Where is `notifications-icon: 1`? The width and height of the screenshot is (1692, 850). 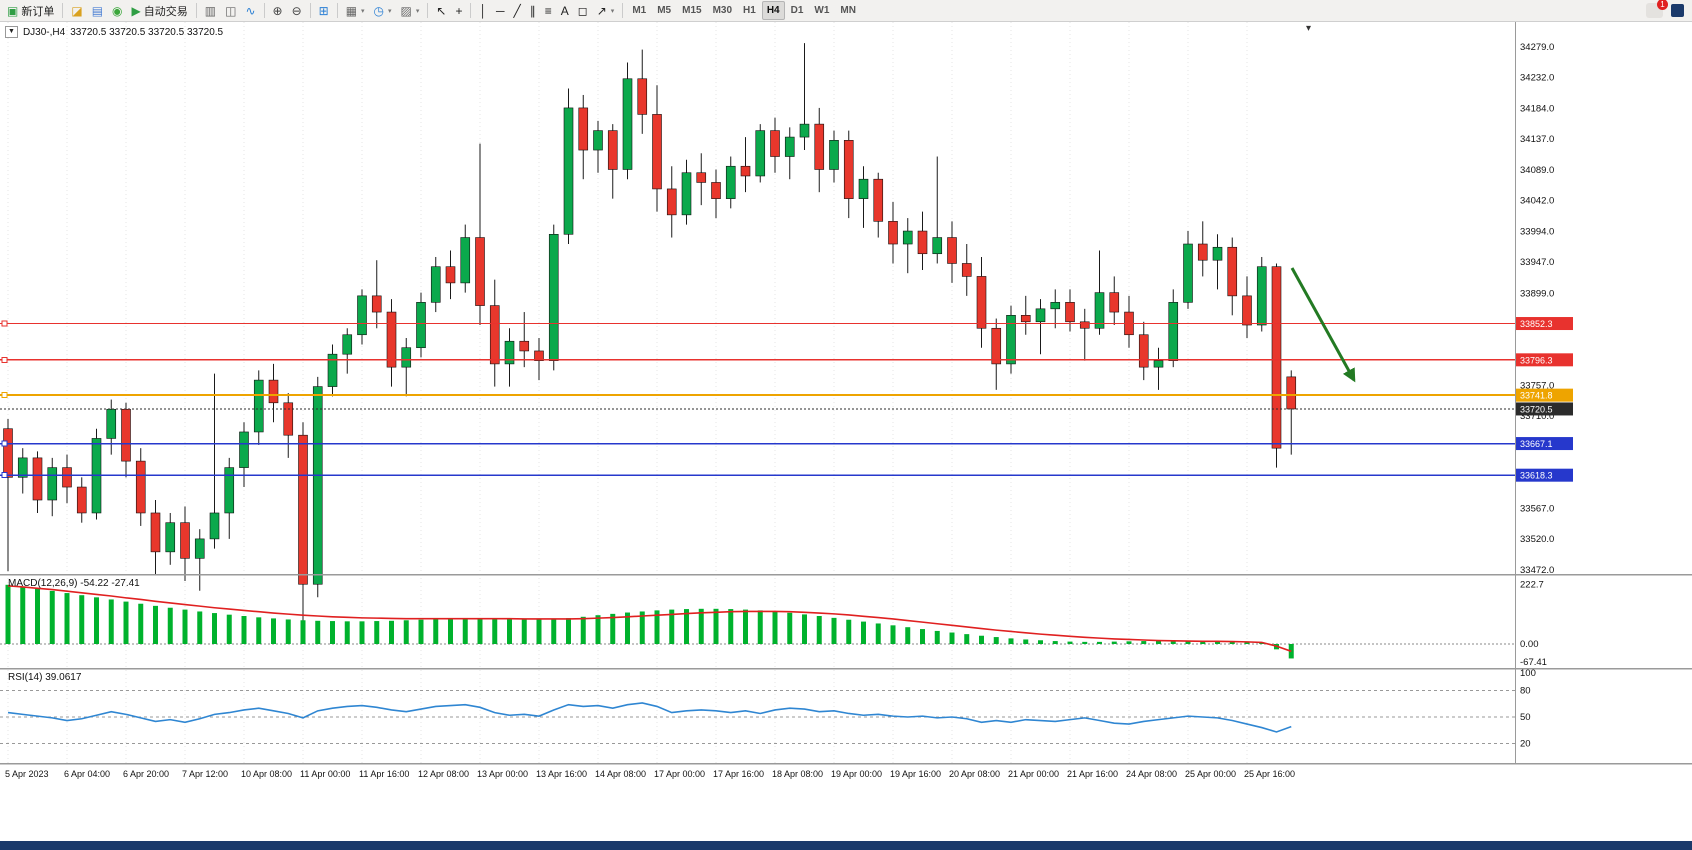
notifications-icon: 1 is located at coordinates (1657, 9).